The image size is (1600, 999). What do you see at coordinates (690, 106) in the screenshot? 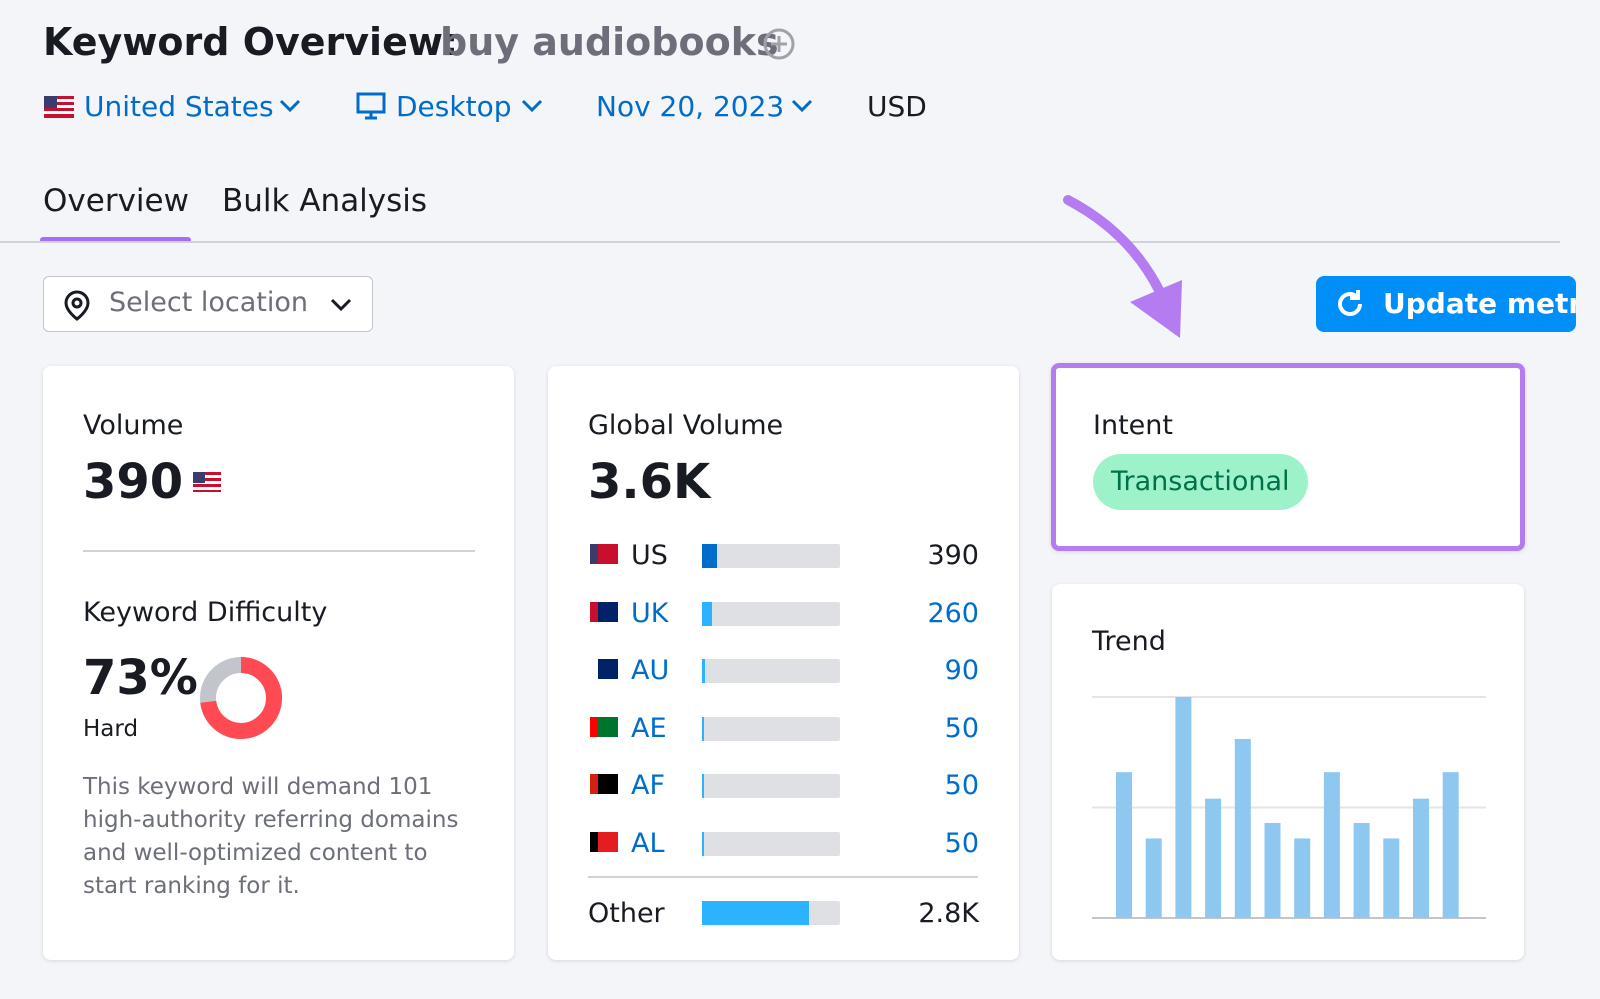
I see `date-select: Nov 20, 2023` at bounding box center [690, 106].